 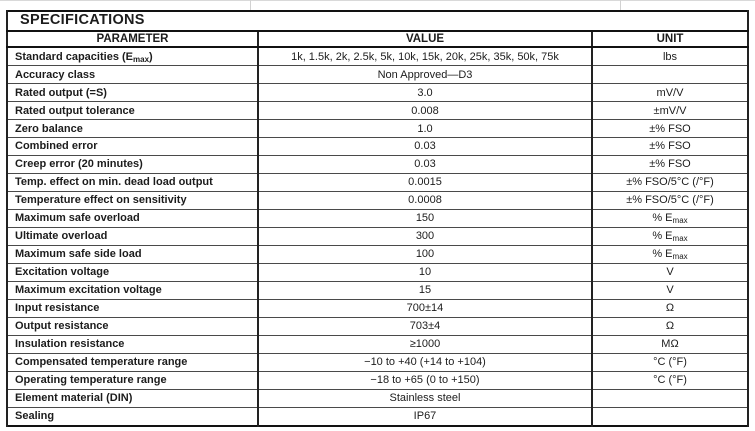 What do you see at coordinates (132, 111) in the screenshot?
I see `parameter-cell: Rated output tolerance` at bounding box center [132, 111].